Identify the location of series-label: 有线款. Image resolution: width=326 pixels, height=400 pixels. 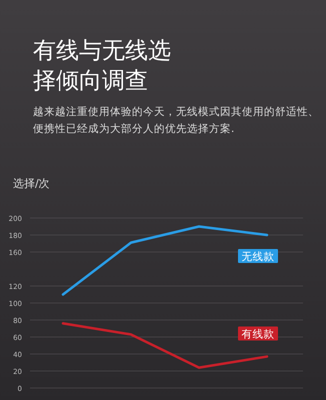
(258, 334).